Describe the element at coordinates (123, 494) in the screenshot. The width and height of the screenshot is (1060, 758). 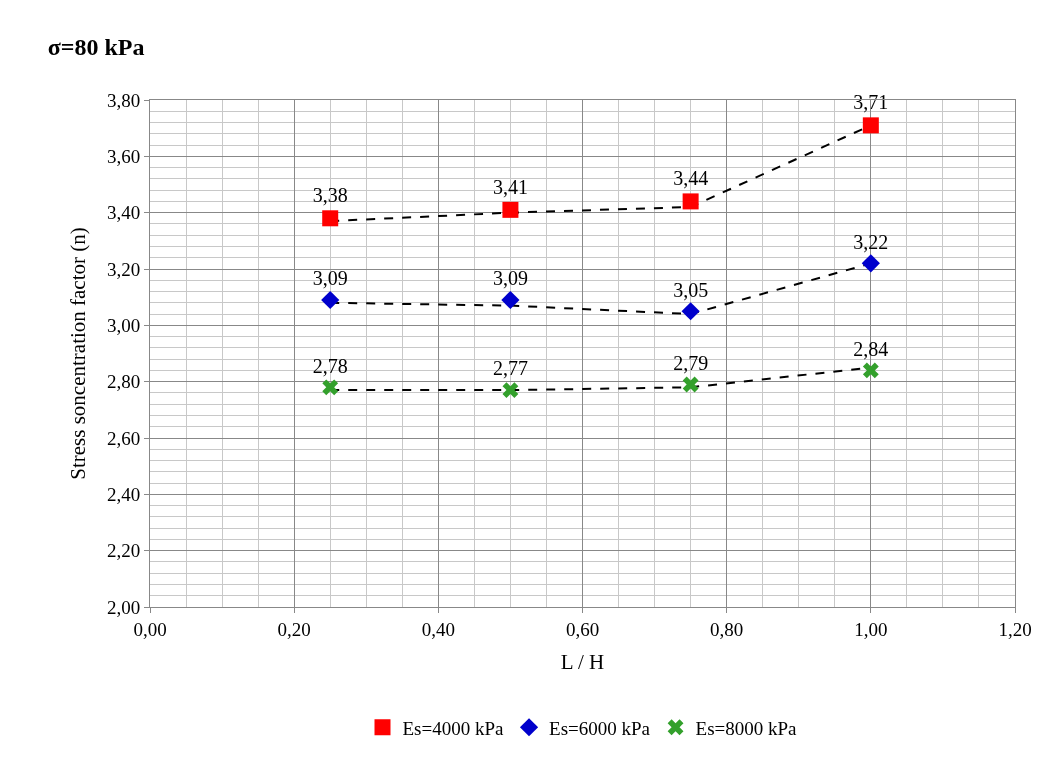
I see `y-tick-label: 2,40` at that location.